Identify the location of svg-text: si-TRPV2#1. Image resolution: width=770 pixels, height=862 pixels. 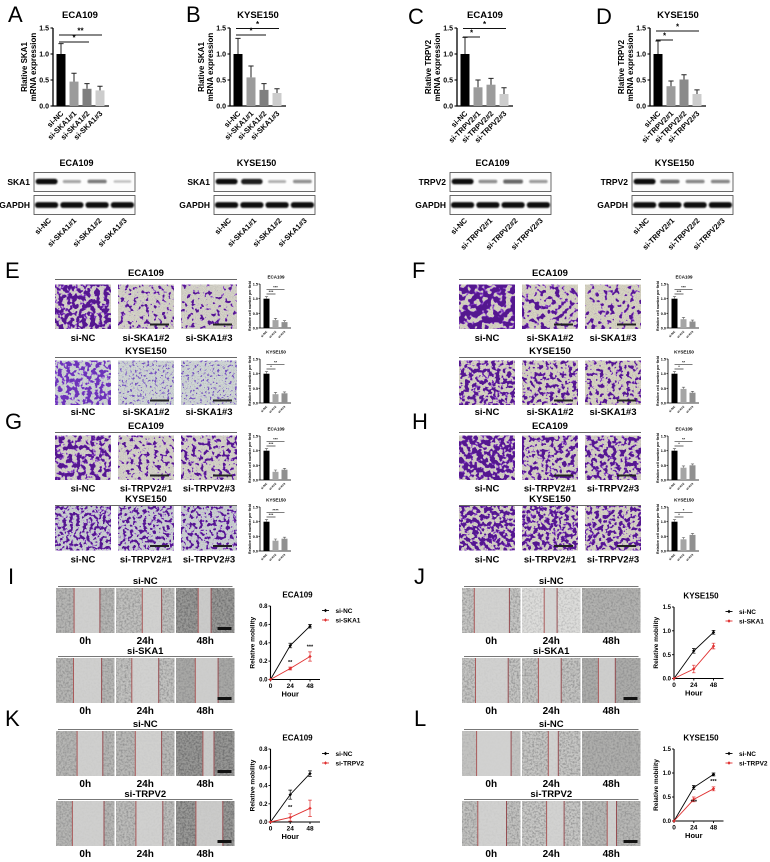
(146, 489).